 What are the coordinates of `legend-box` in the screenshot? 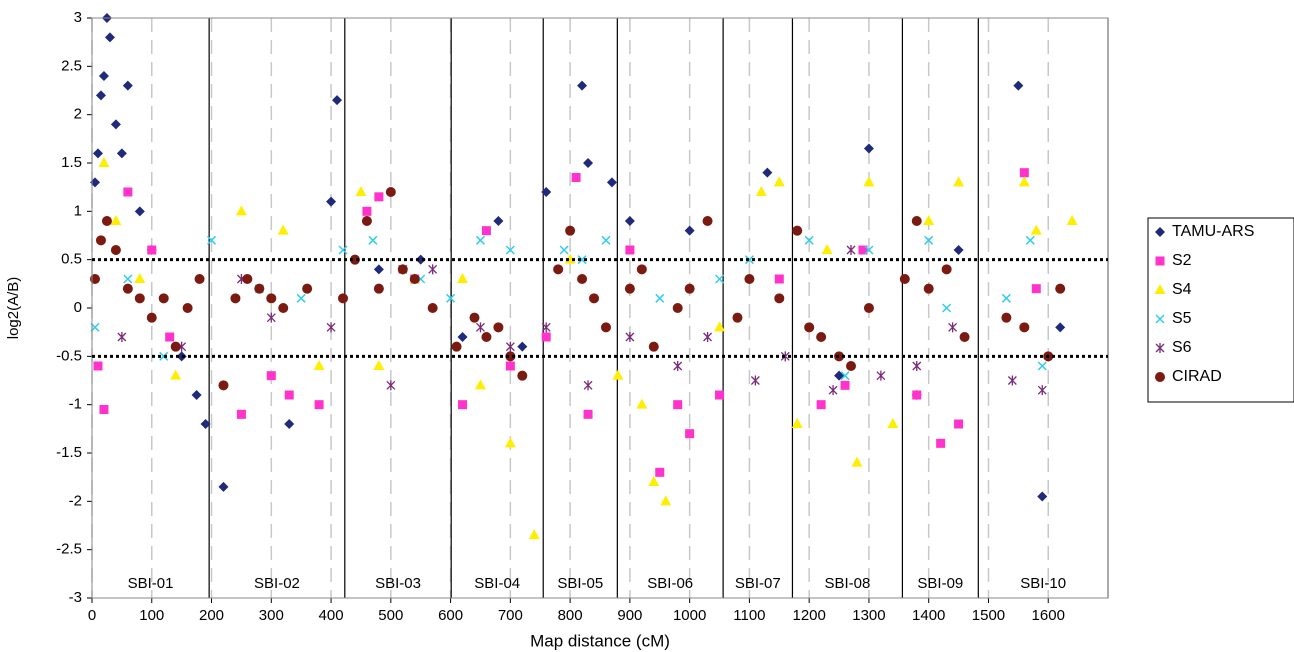 It's located at (1220, 310).